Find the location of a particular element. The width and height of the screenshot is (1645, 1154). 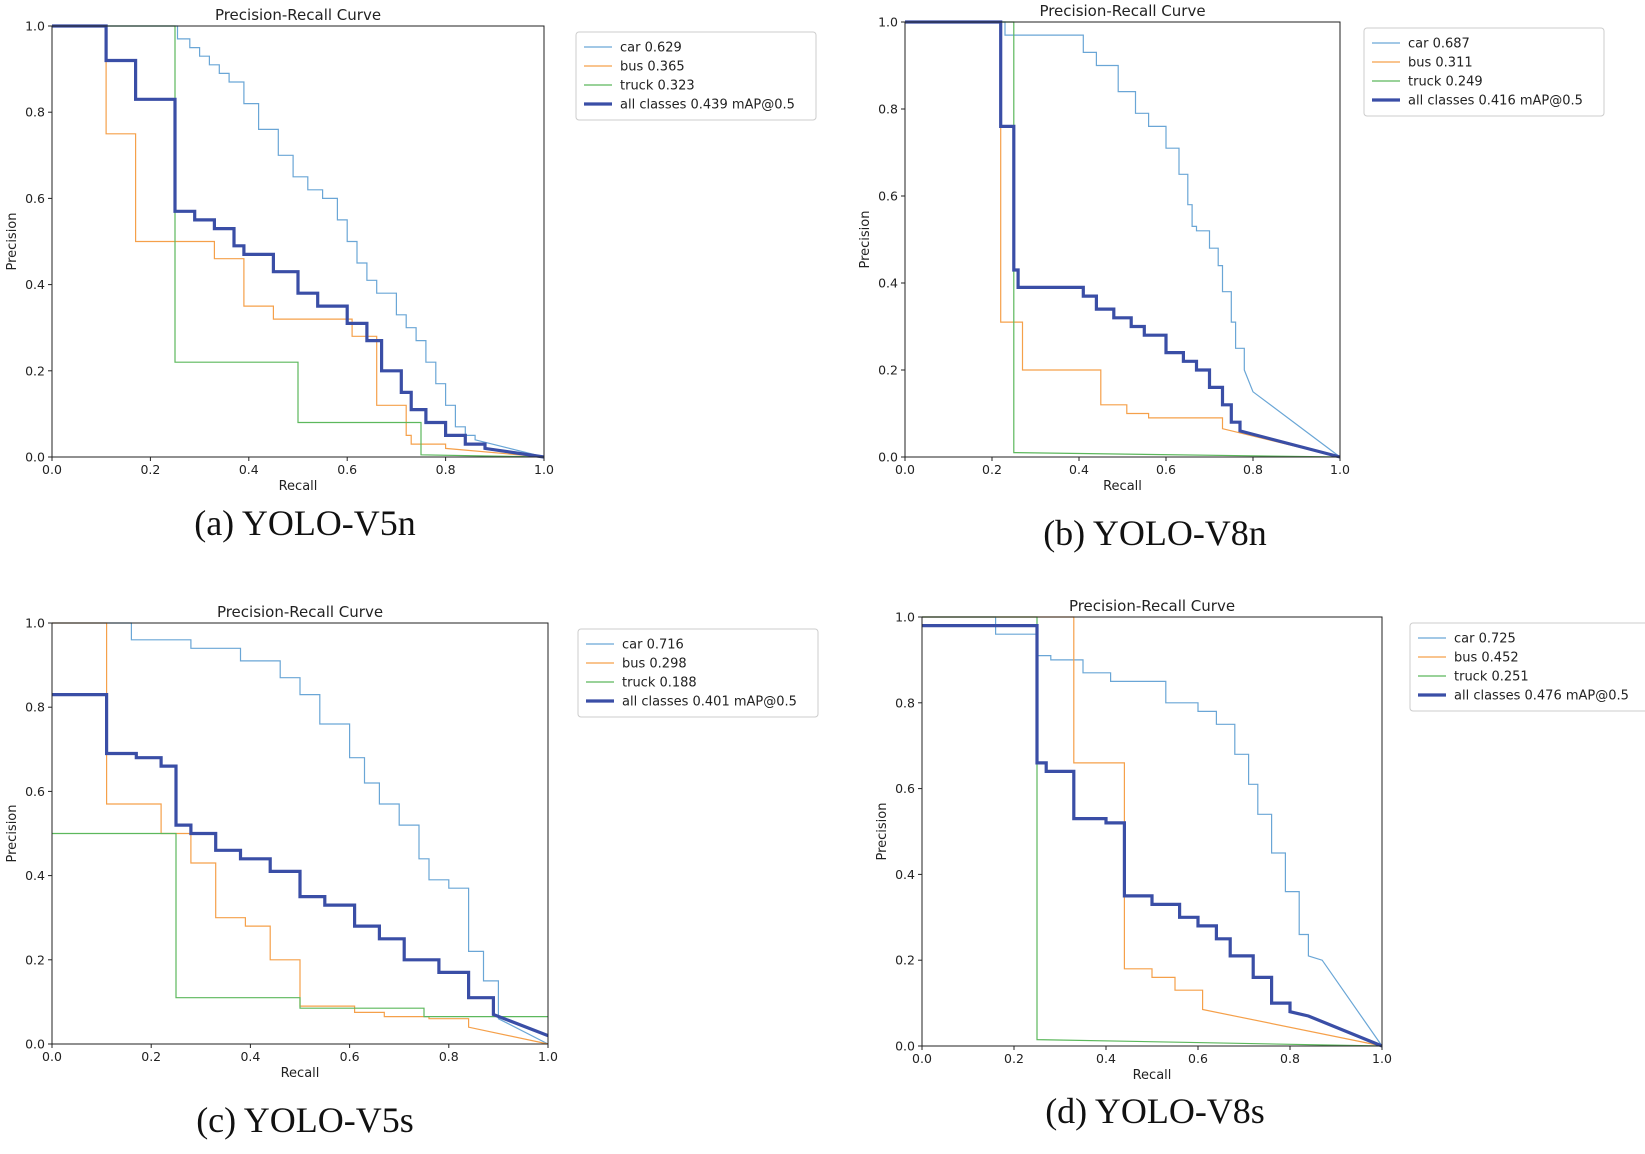

legend-entry: truck 0.188 is located at coordinates (659, 683).